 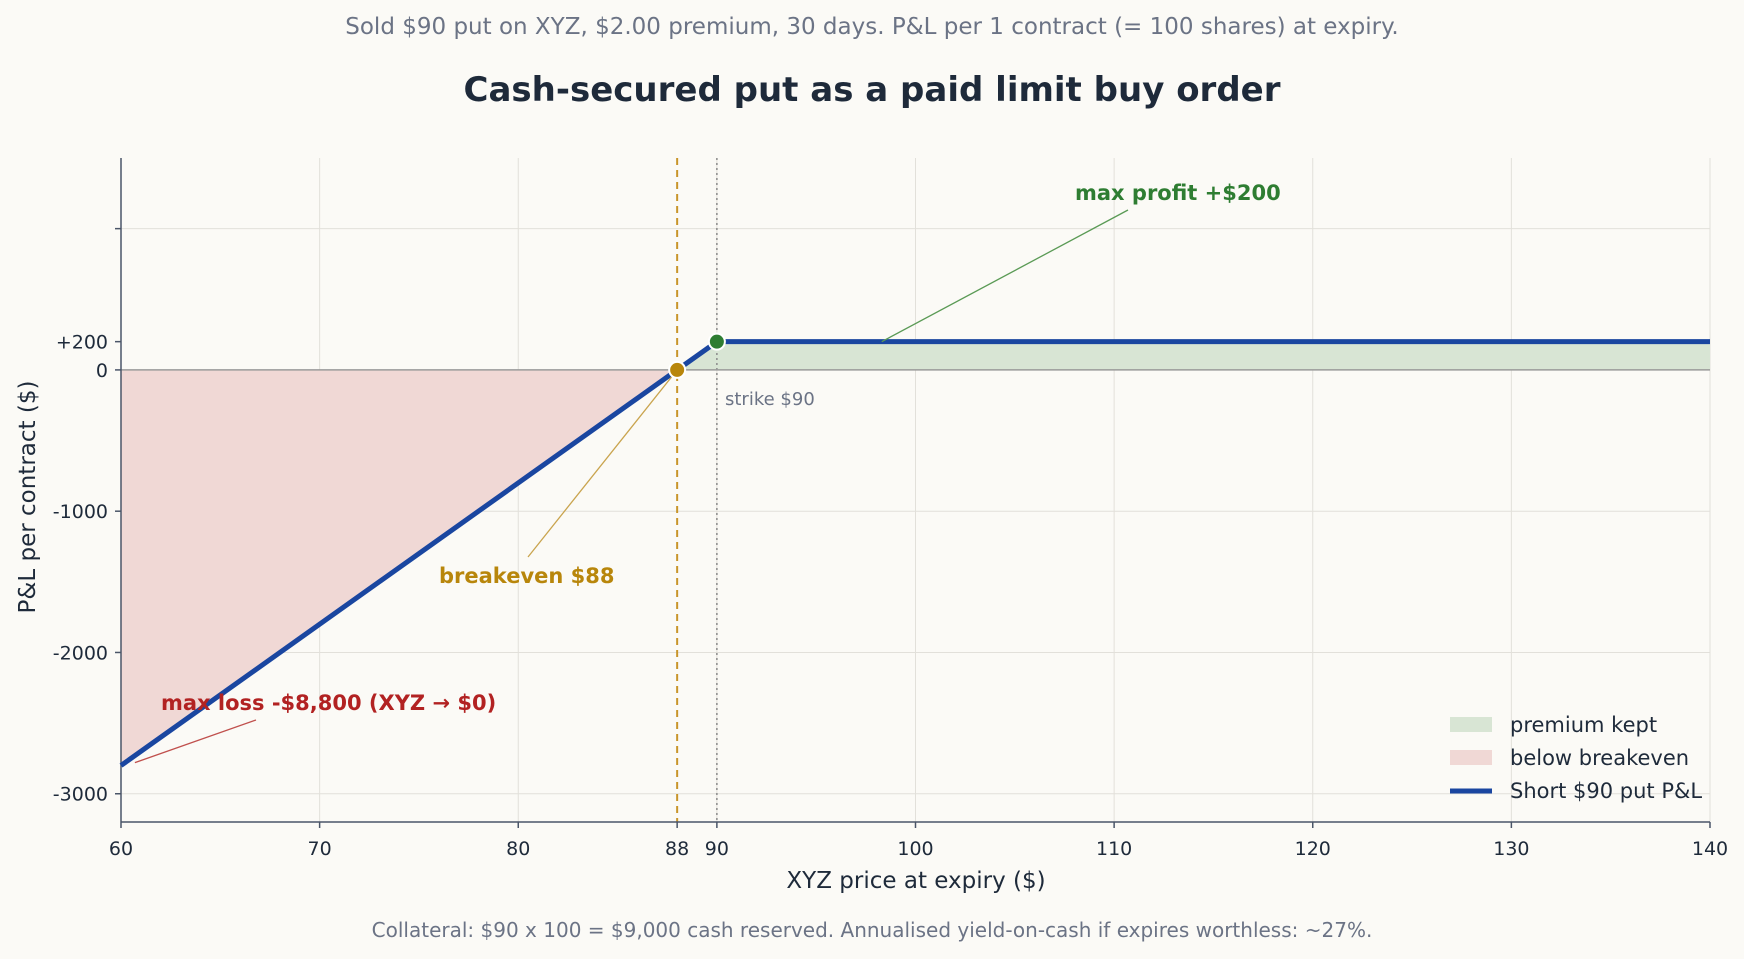 What do you see at coordinates (770, 399) in the screenshot?
I see `strike-annotation: strike $90` at bounding box center [770, 399].